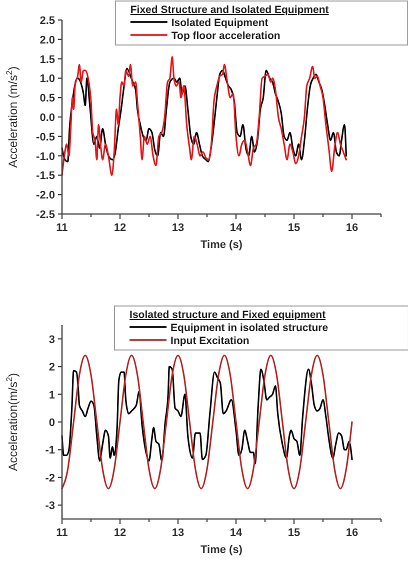 The width and height of the screenshot is (408, 580). What do you see at coordinates (45, 196) in the screenshot?
I see `y-tick-label: -2.0` at bounding box center [45, 196].